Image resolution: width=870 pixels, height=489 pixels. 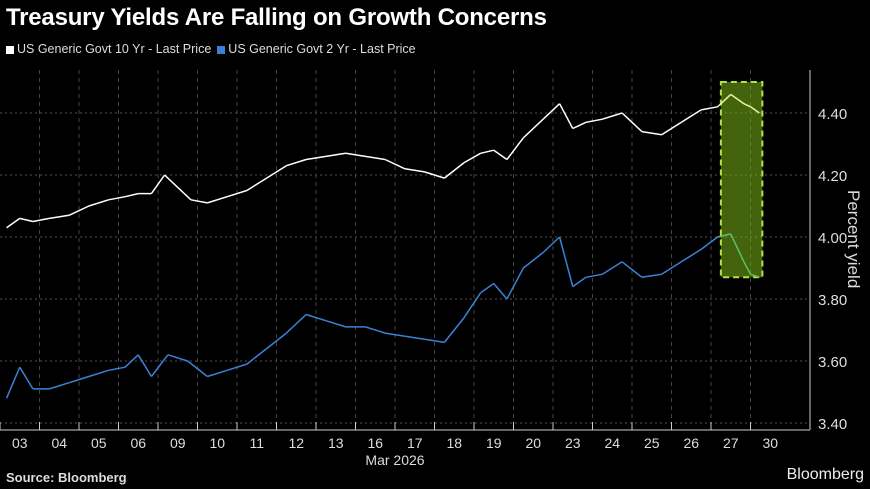 I want to click on x-tick-label: 23, so click(x=573, y=443).